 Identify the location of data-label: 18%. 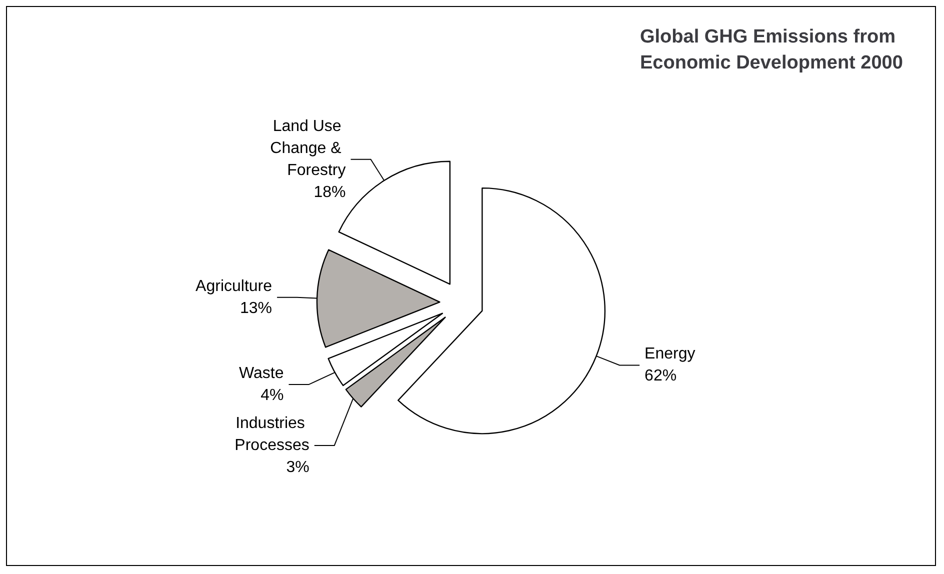
(330, 192).